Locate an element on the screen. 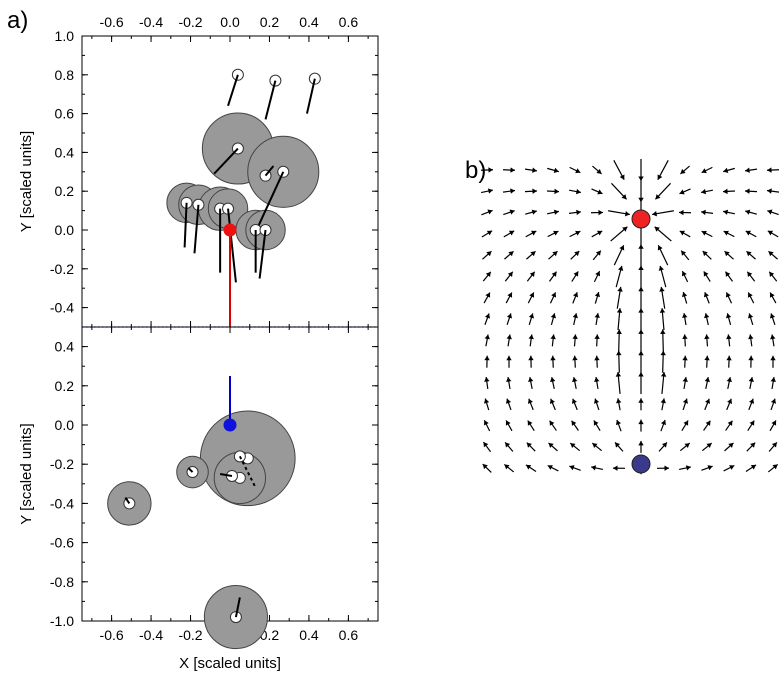 The image size is (779, 675). y-tick-label: 1.0 is located at coordinates (65, 36).